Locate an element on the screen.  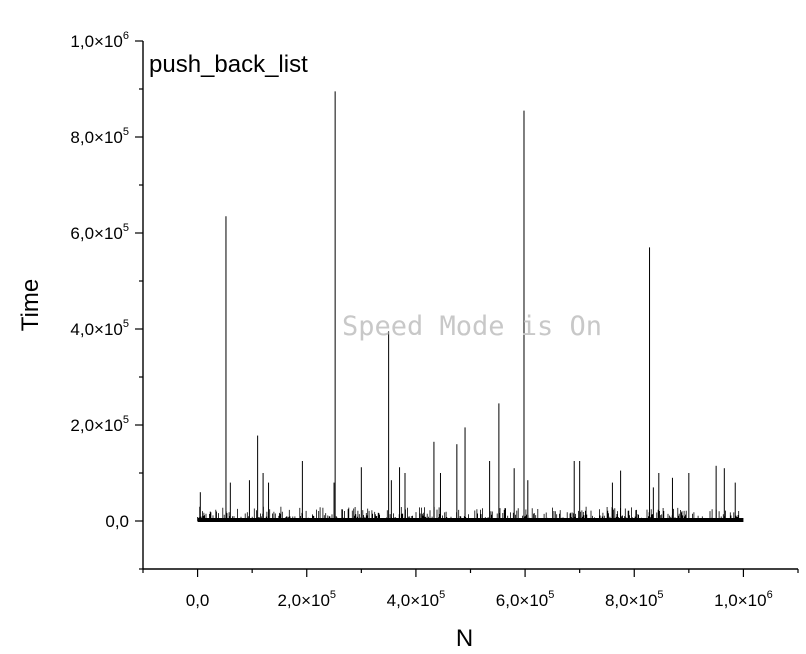
y-tick-label: 2,0×10⁵ is located at coordinates (99, 424).